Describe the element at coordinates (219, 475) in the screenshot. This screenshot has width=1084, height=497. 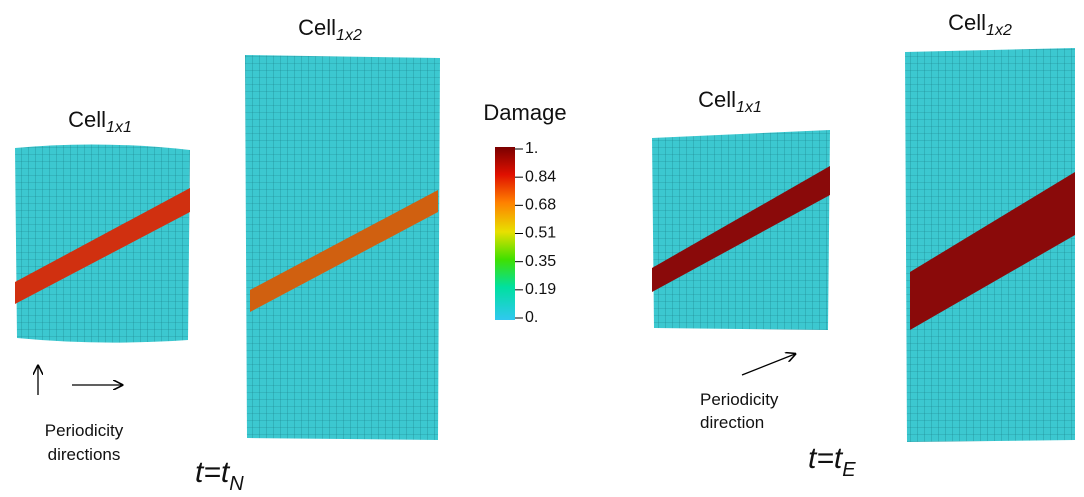
I see `time-label: t=tN` at that location.